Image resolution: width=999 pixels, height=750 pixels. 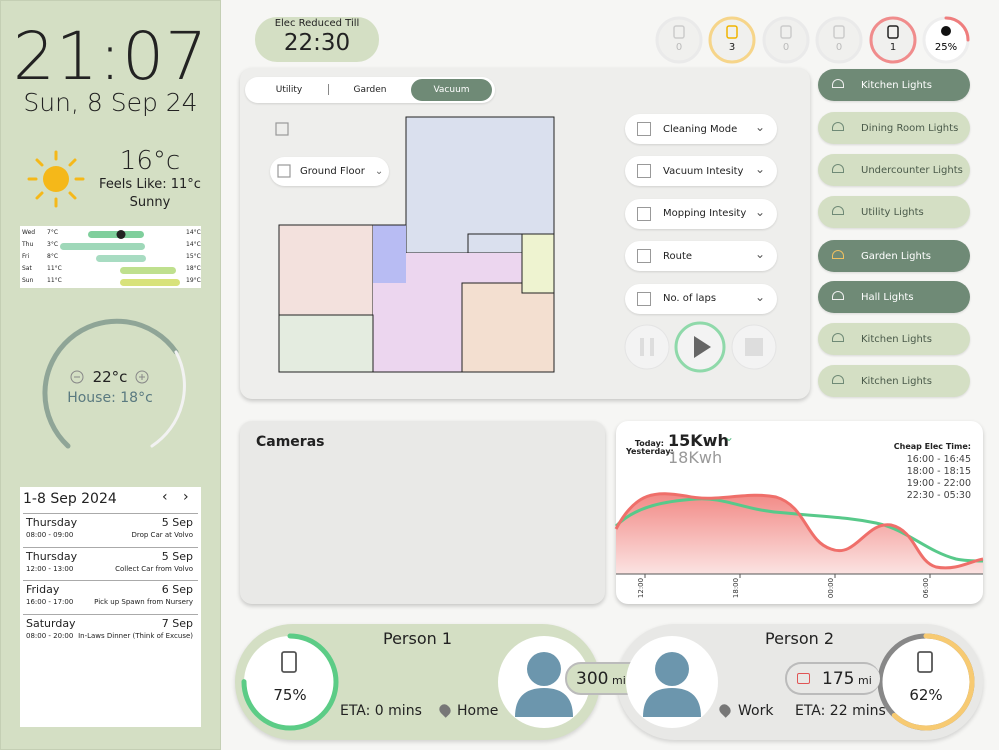 I want to click on tab: Utility, so click(x=289, y=90).